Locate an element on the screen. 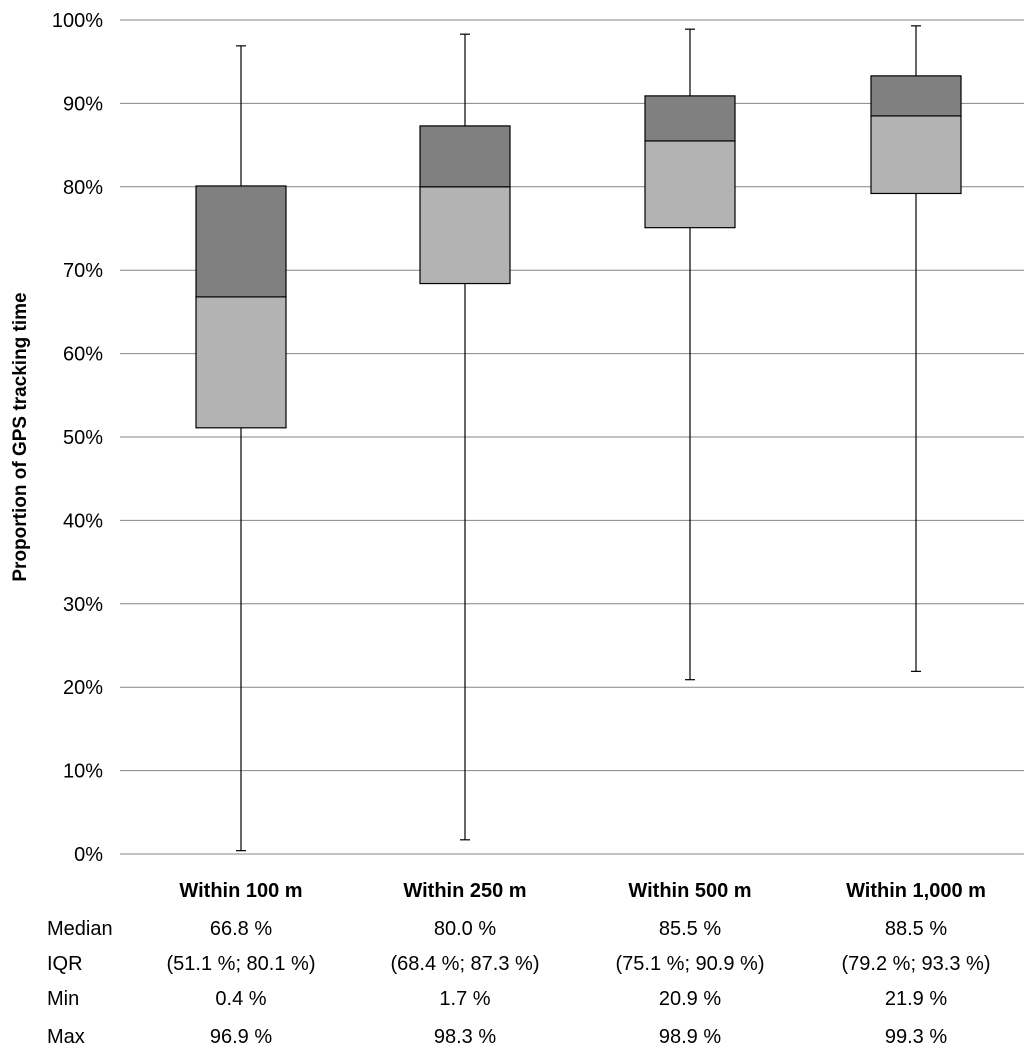 The height and width of the screenshot is (1063, 1026). median-cell: 88.5 % is located at coordinates (916, 929).